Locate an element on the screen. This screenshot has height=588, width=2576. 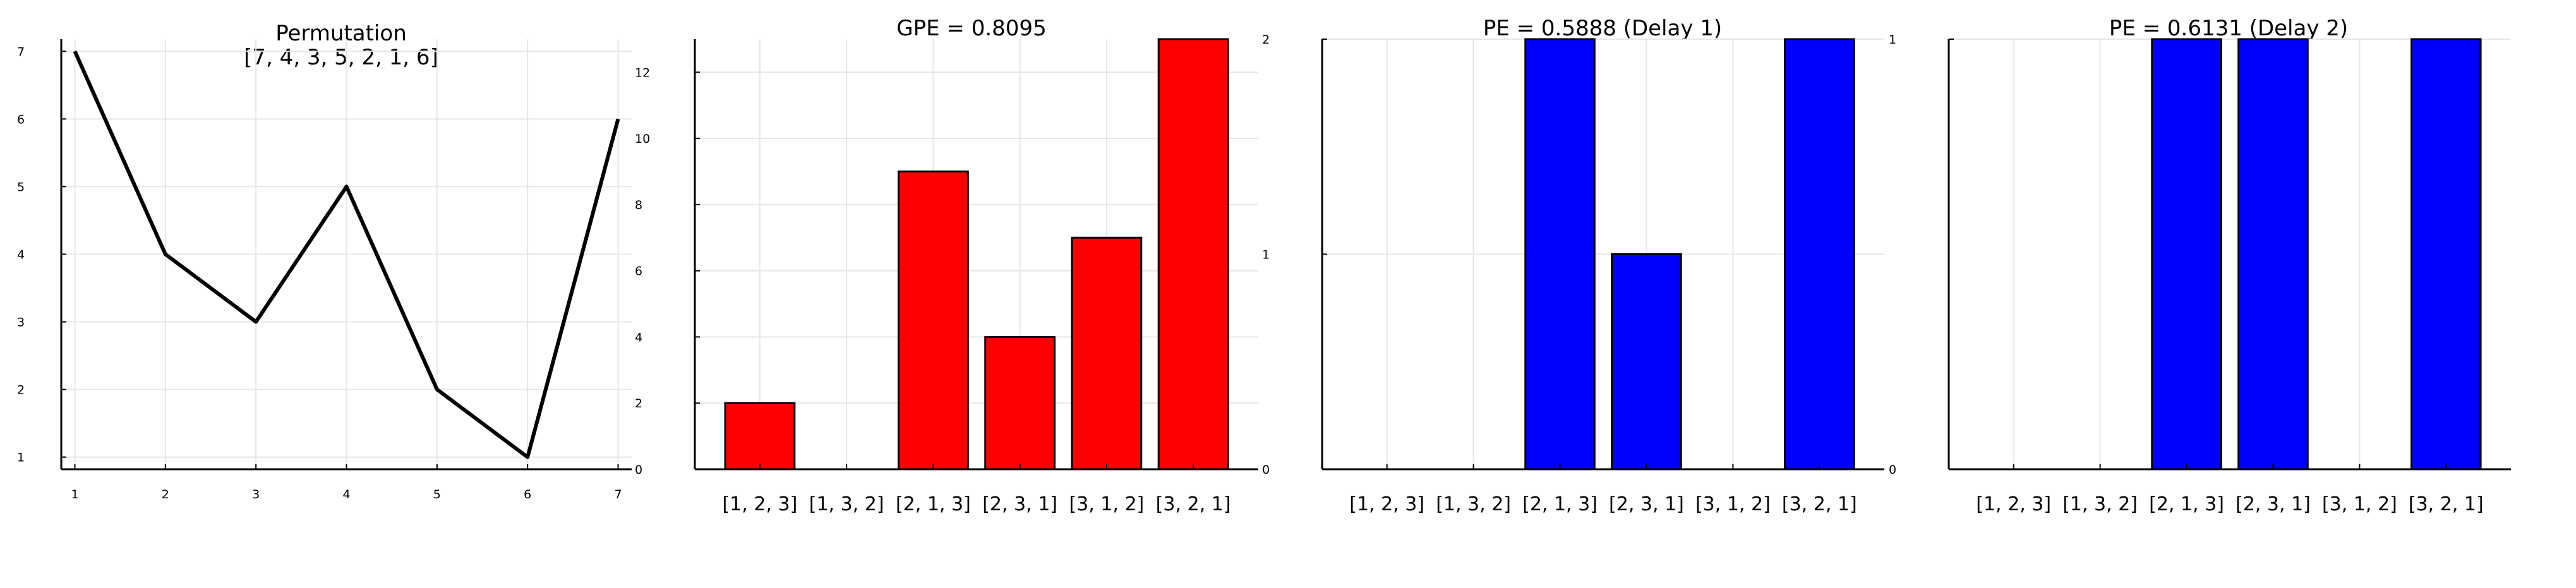
y-tick-label: 5 is located at coordinates (21, 187).